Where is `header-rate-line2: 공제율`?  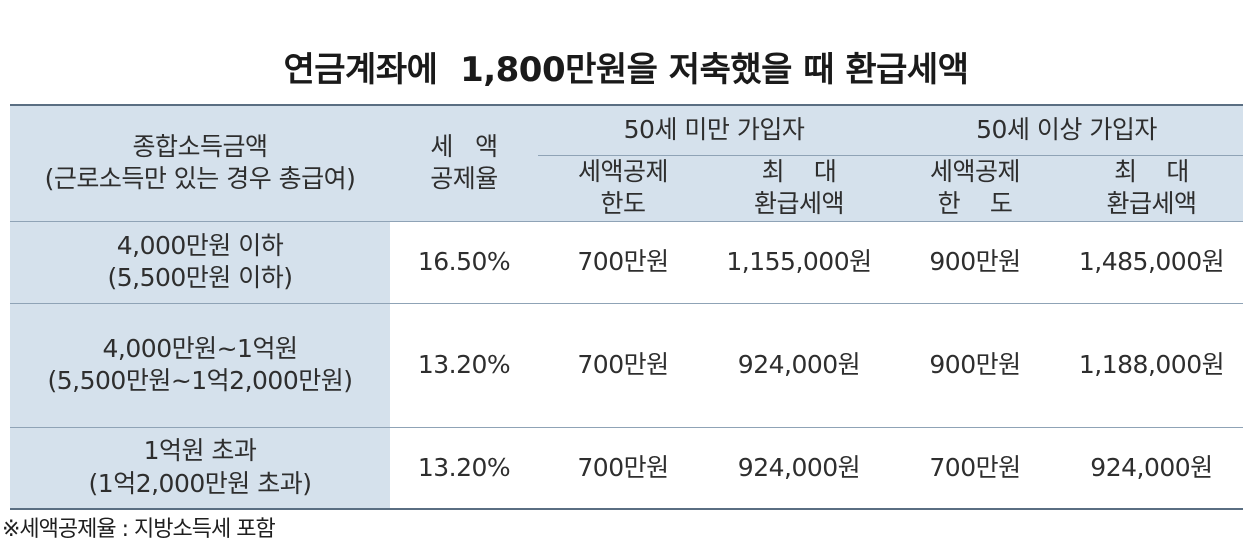 header-rate-line2: 공제율 is located at coordinates (464, 179).